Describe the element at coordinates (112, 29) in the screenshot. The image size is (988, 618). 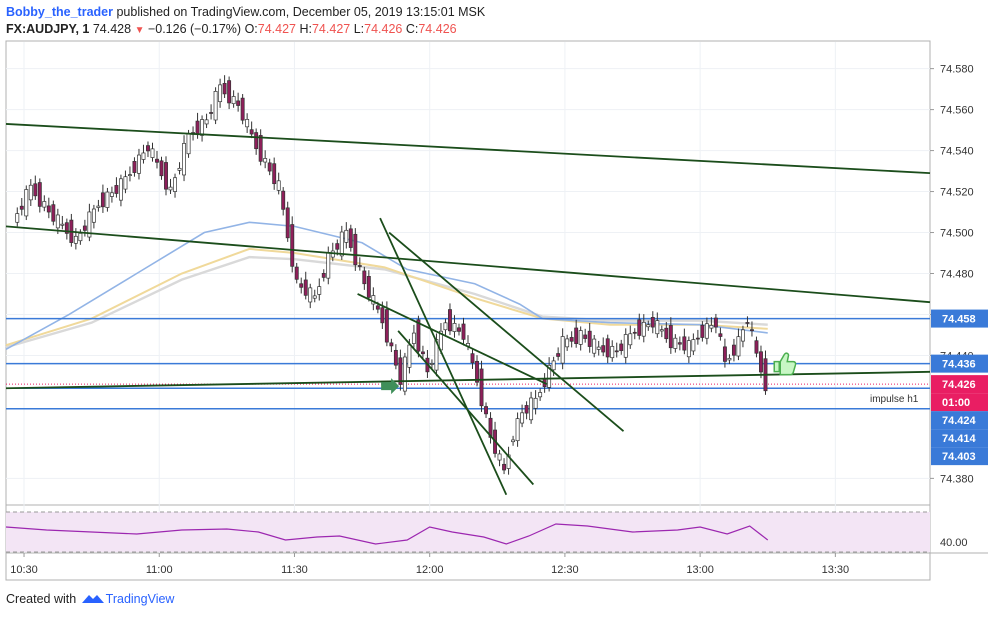
I see `last-price: 74.428` at that location.